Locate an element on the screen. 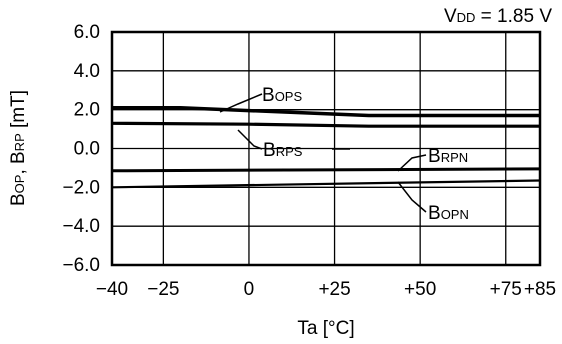 The height and width of the screenshot is (344, 562). x-axis-label: Ta [°C] is located at coordinates (325, 328).